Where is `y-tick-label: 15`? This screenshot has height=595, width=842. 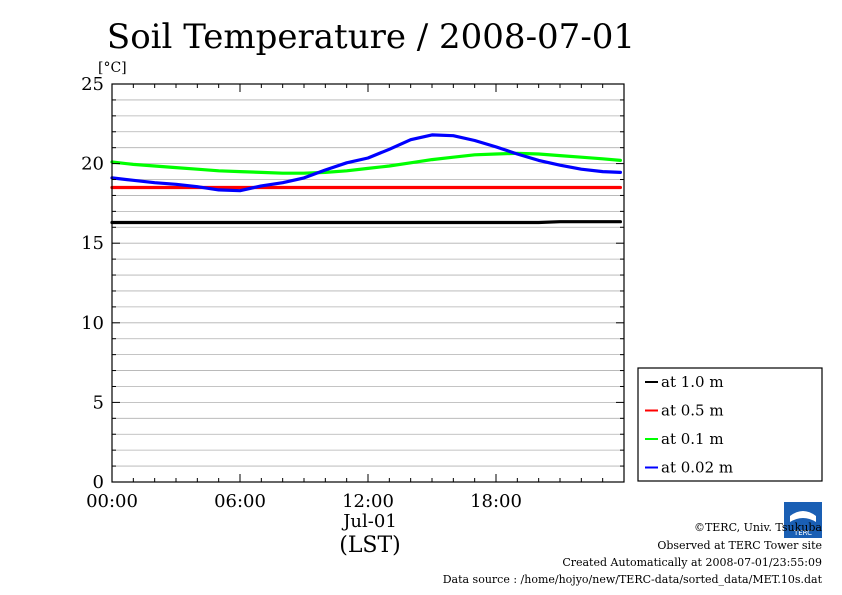 y-tick-label: 15 is located at coordinates (92, 243).